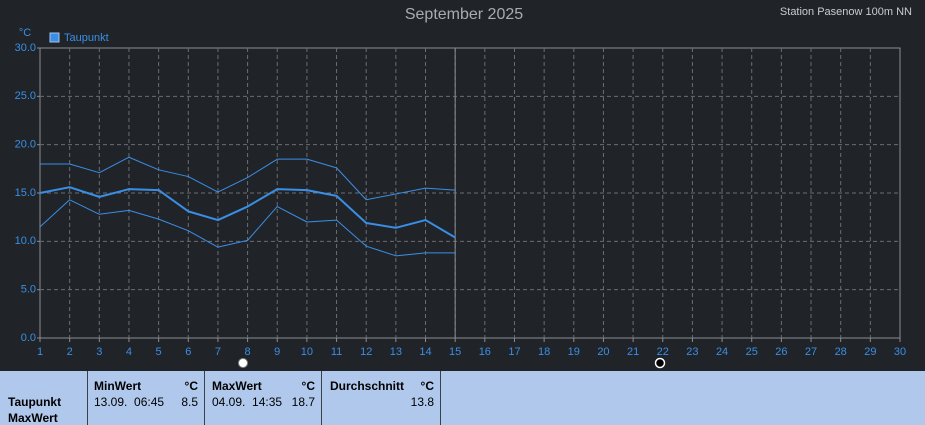  What do you see at coordinates (25, 48) in the screenshot?
I see `y-tick-label: 30.0` at bounding box center [25, 48].